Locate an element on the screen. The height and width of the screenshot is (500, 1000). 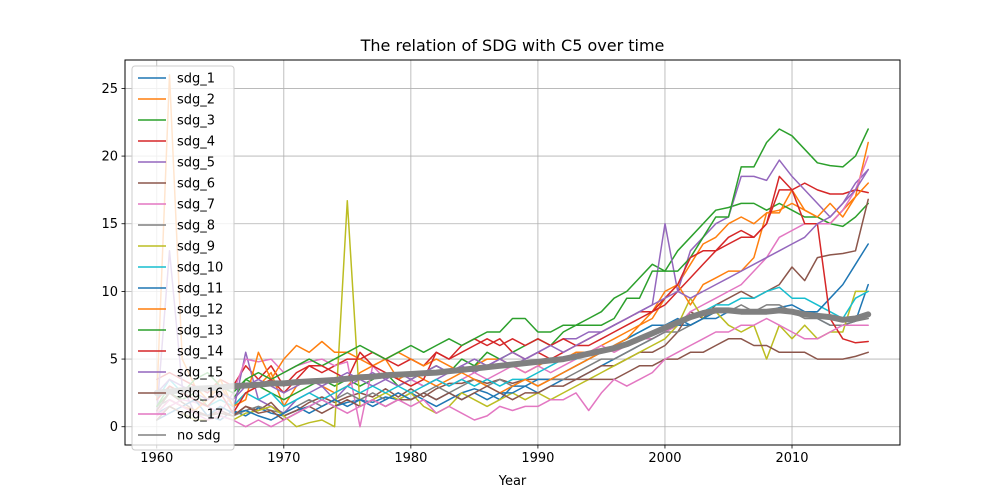
y-tick-label: 10 is located at coordinates (109, 292).